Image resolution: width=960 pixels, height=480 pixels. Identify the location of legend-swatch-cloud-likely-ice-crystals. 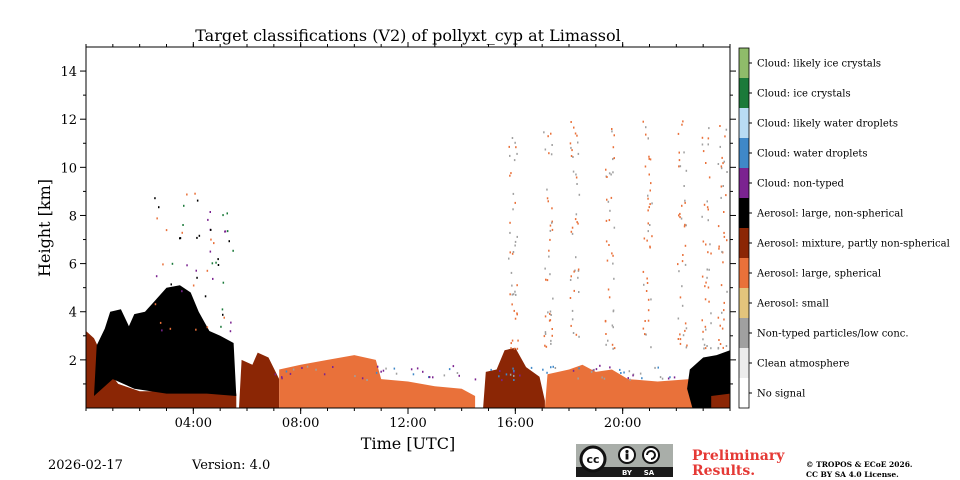
(744, 63).